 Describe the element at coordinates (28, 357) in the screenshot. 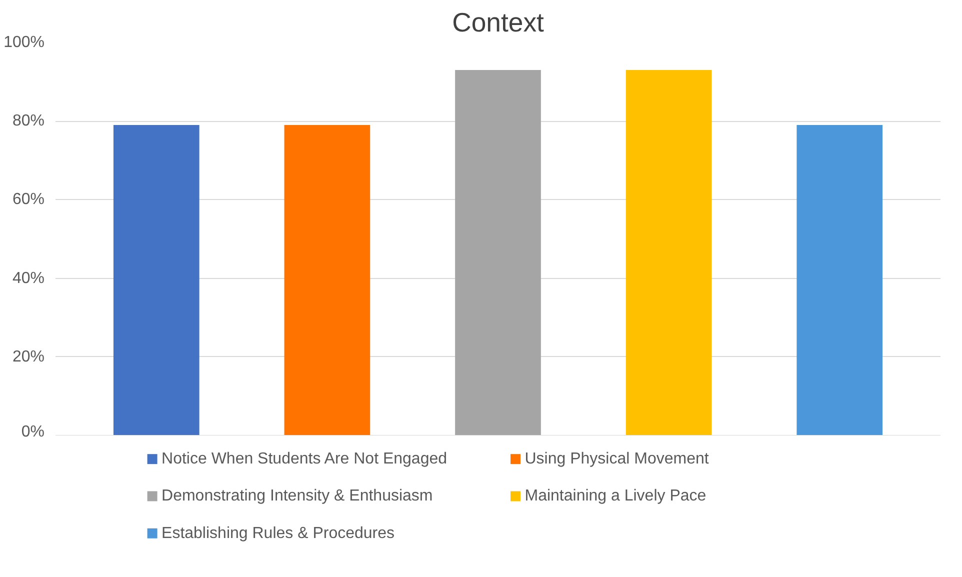

I see `y-tick-label: 20%` at that location.